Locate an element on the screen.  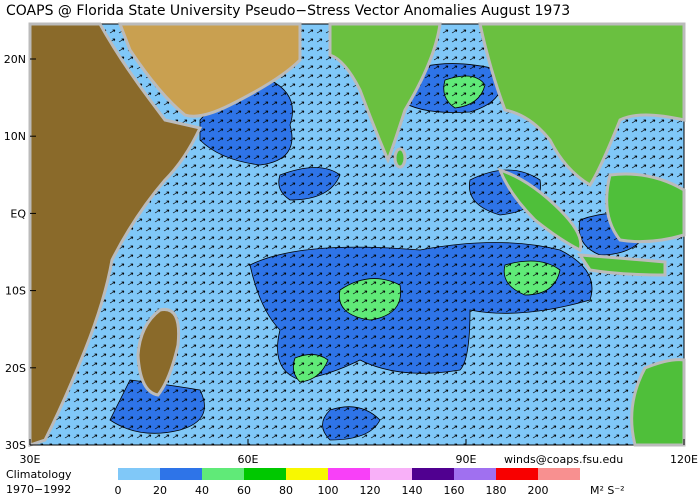
legend-caption: 1970−1992 is located at coordinates (38, 489).